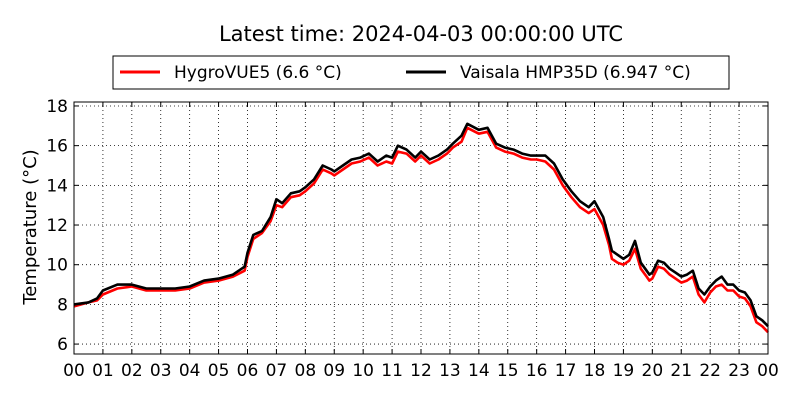 The height and width of the screenshot is (400, 800). Describe the element at coordinates (161, 371) in the screenshot. I see `x-tick-label: 03` at that location.